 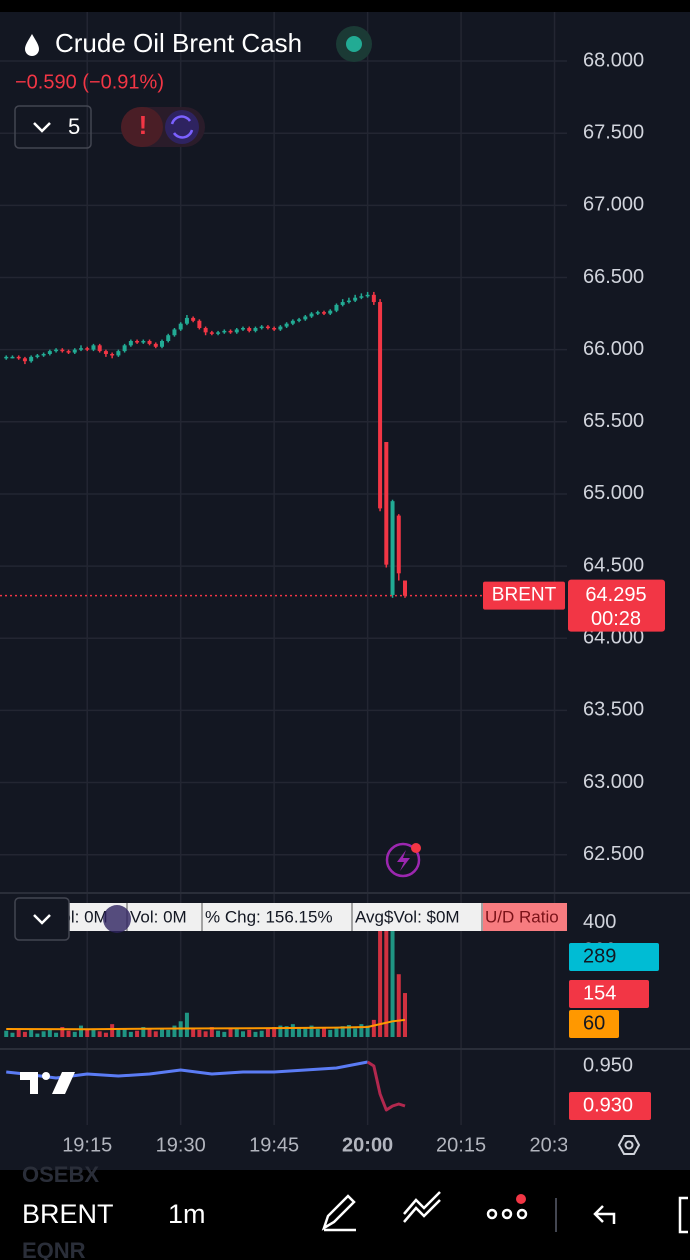 What do you see at coordinates (615, 595) in the screenshot?
I see `price-label: 64.295` at bounding box center [615, 595].